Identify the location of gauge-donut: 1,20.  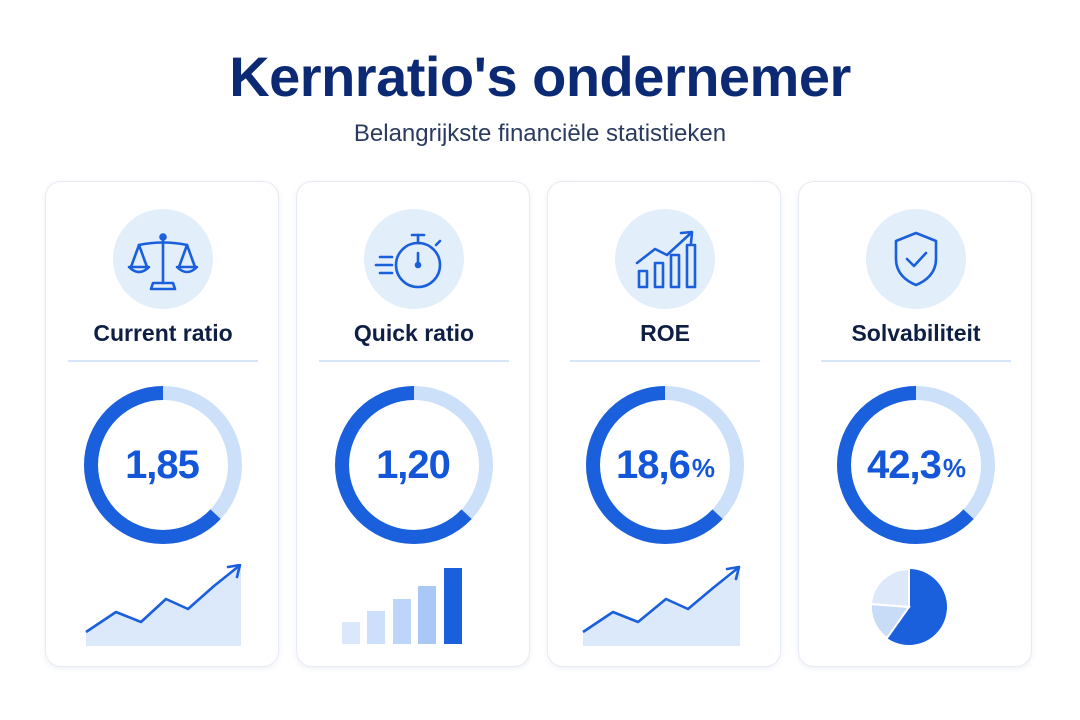
(414, 465).